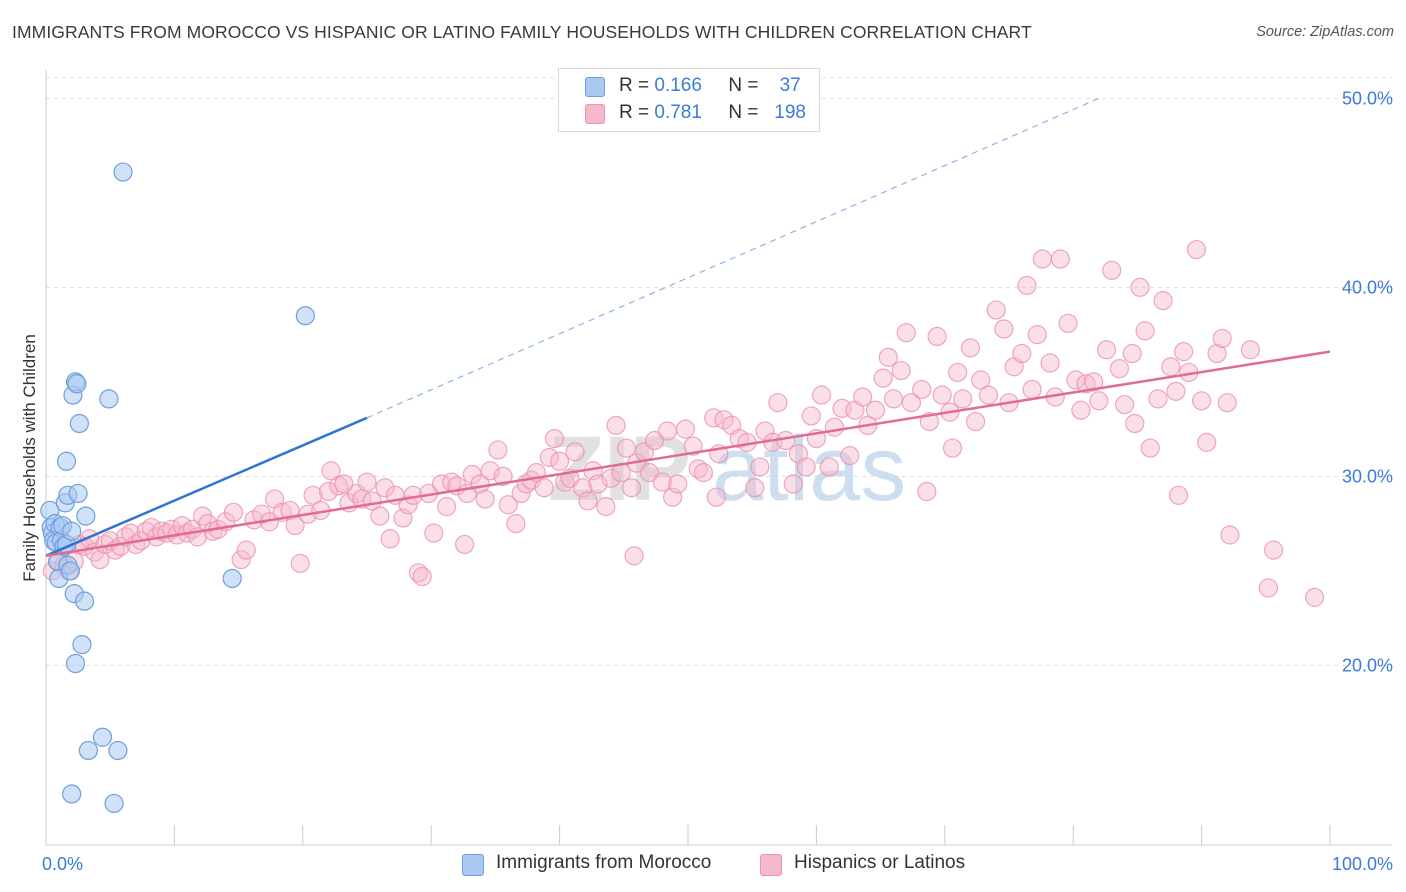 The image size is (1406, 892). What do you see at coordinates (678, 85) in the screenshot?
I see `legend-r-value: 0.166` at bounding box center [678, 85].